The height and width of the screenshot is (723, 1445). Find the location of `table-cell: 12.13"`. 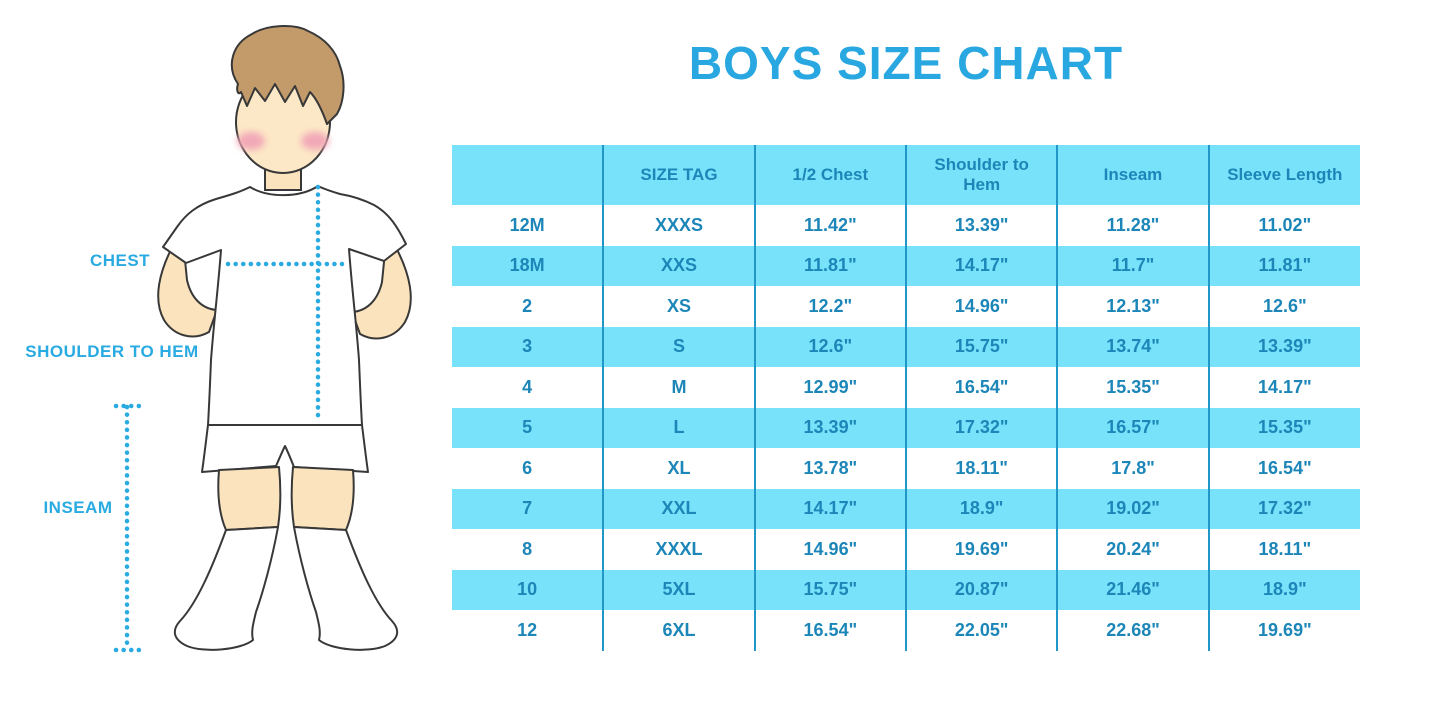

table-cell: 12.13" is located at coordinates (1133, 306).